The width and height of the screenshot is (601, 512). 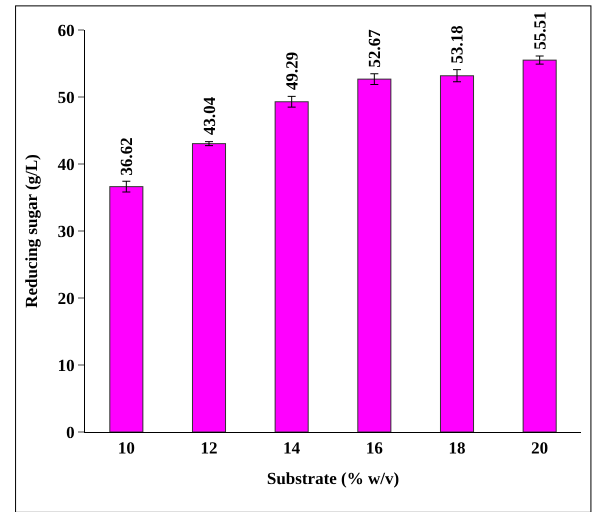 What do you see at coordinates (66, 97) in the screenshot?
I see `y-tick-label: 50` at bounding box center [66, 97].